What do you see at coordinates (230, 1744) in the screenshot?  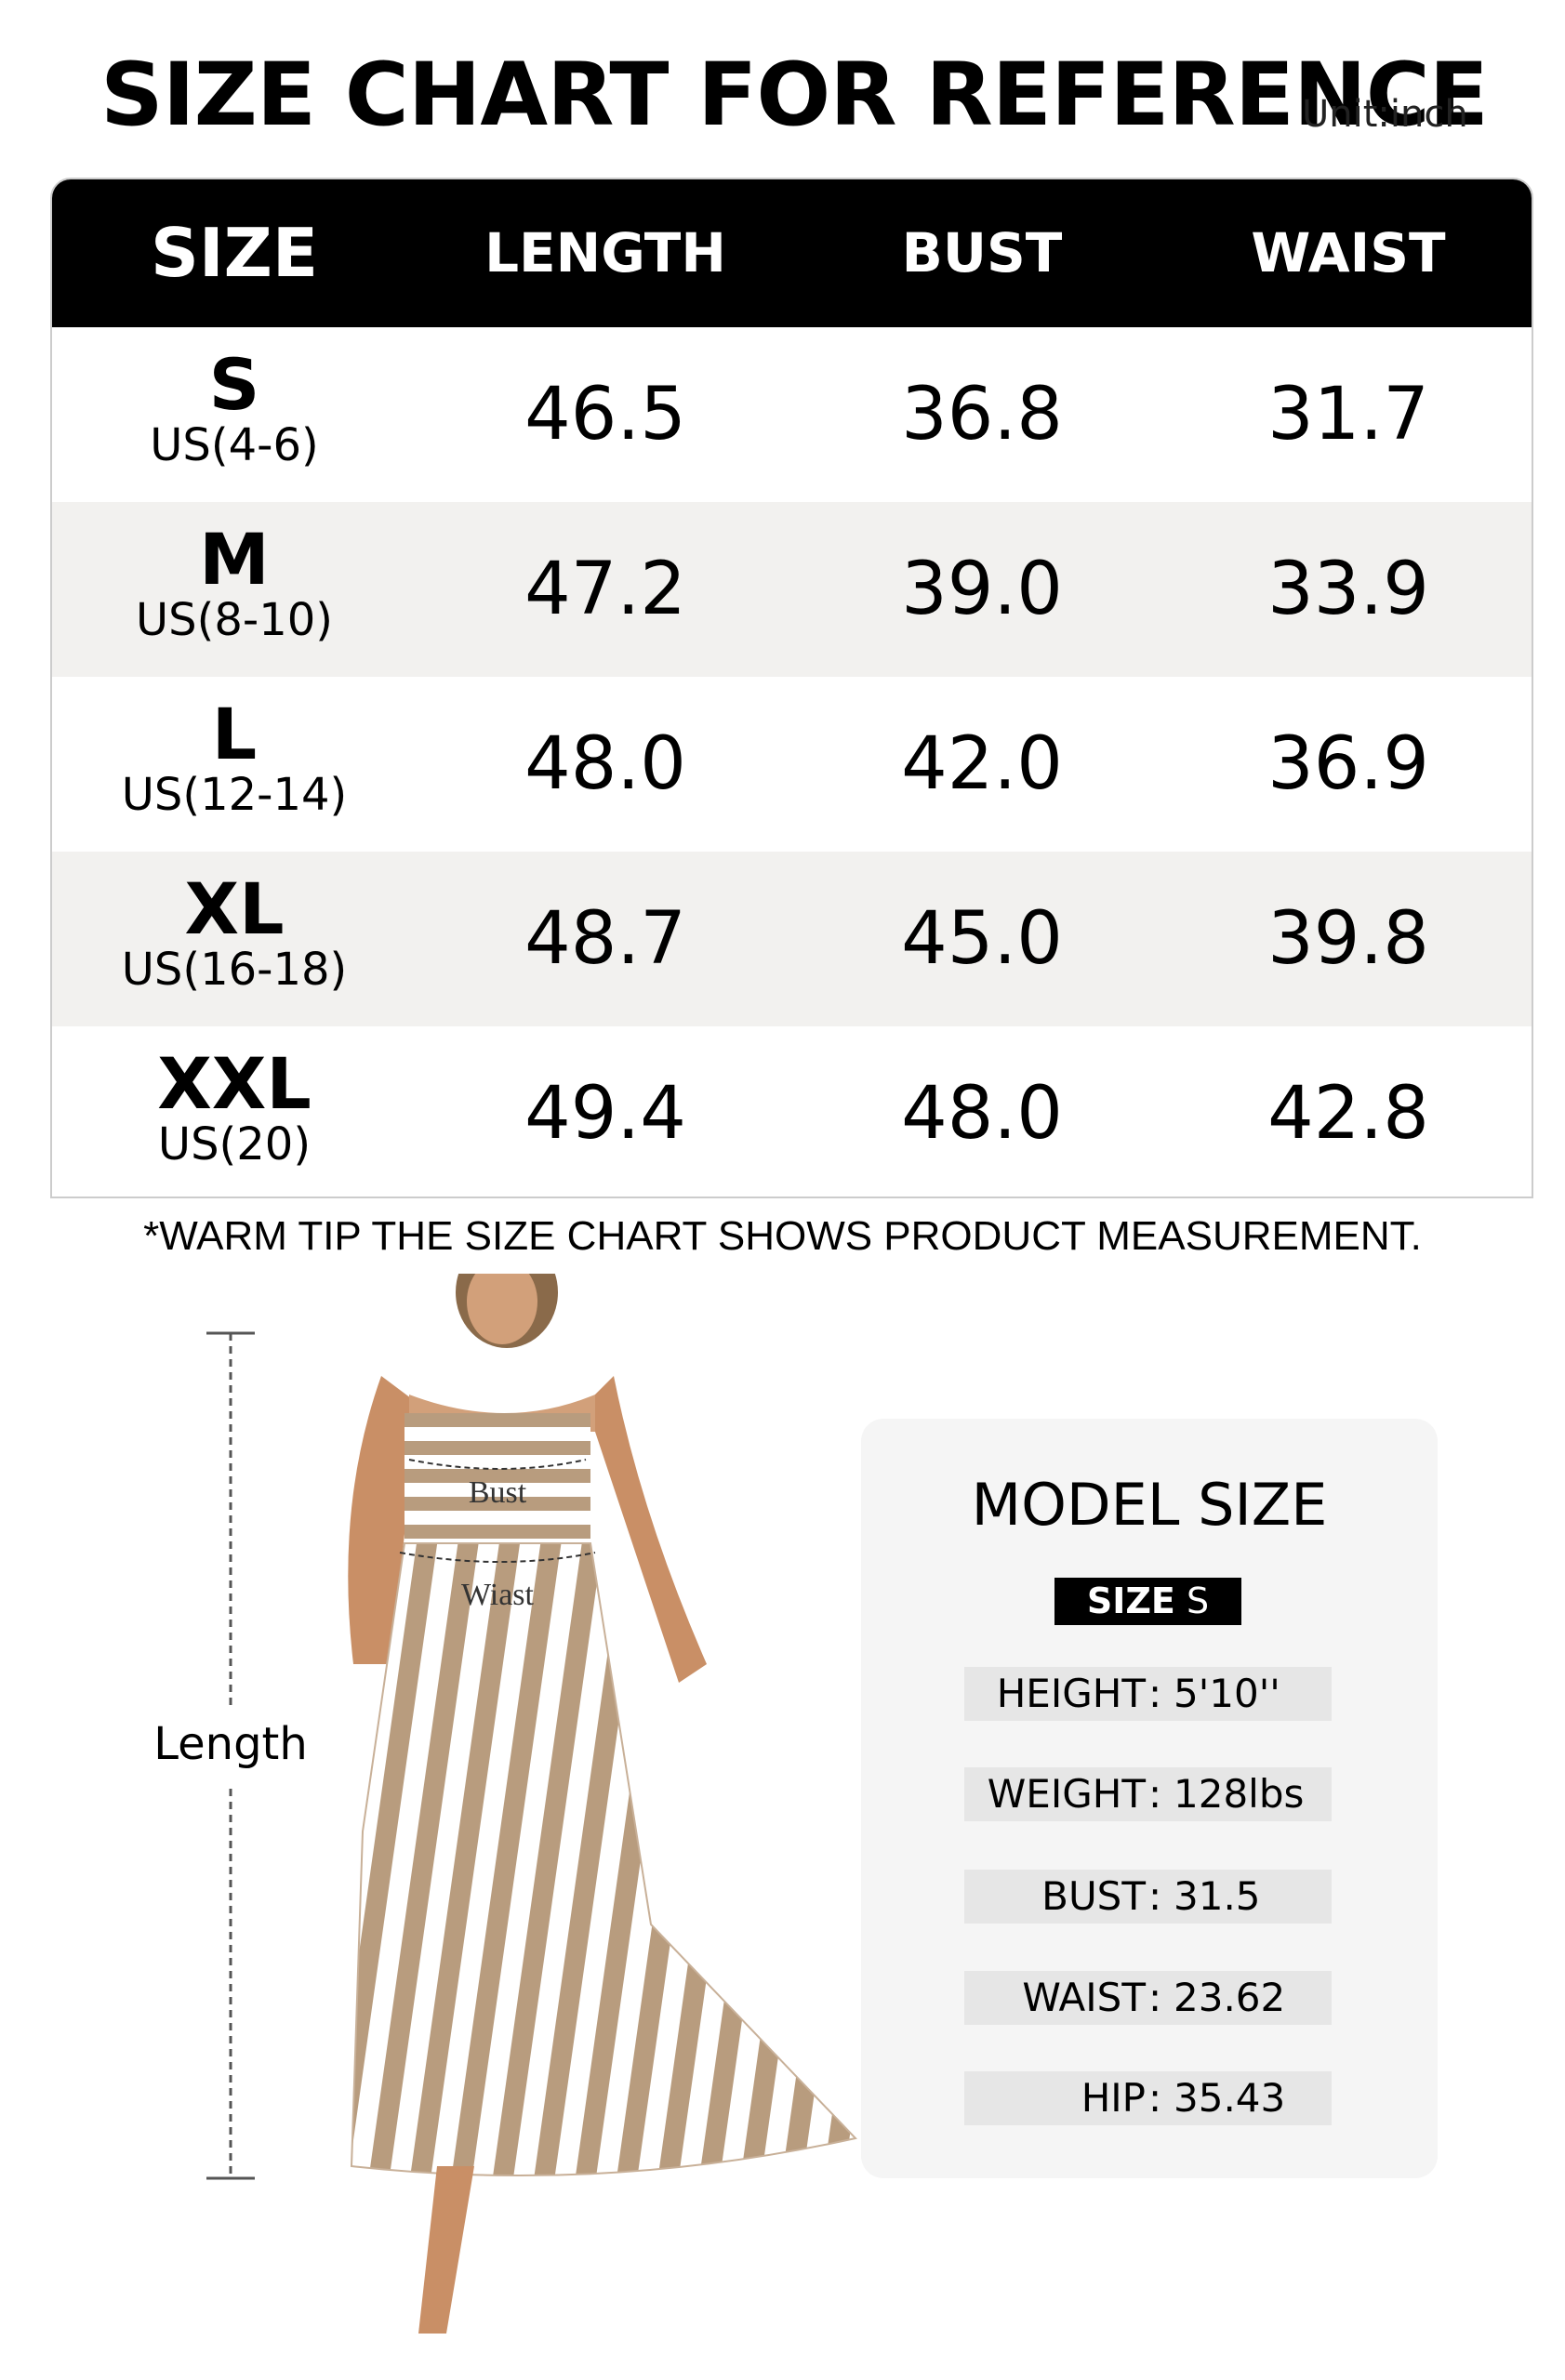 I see `length-label: Length` at bounding box center [230, 1744].